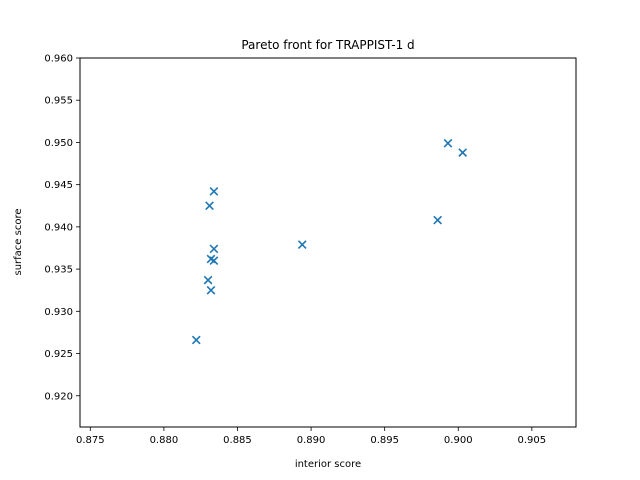 Image resolution: width=640 pixels, height=480 pixels. What do you see at coordinates (458, 440) in the screenshot?
I see `x-tick-label: 0.900` at bounding box center [458, 440].